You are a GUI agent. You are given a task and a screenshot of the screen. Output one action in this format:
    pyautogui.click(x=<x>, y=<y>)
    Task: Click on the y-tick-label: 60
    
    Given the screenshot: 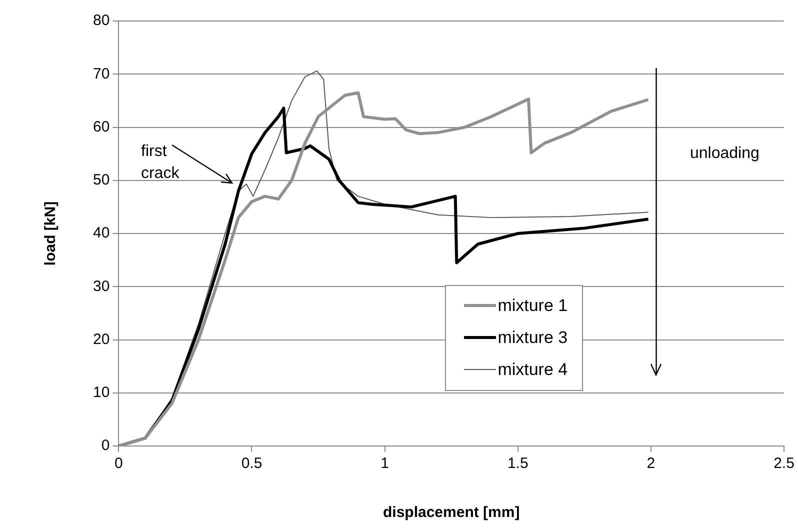 What is the action you would take?
    pyautogui.click(x=101, y=127)
    